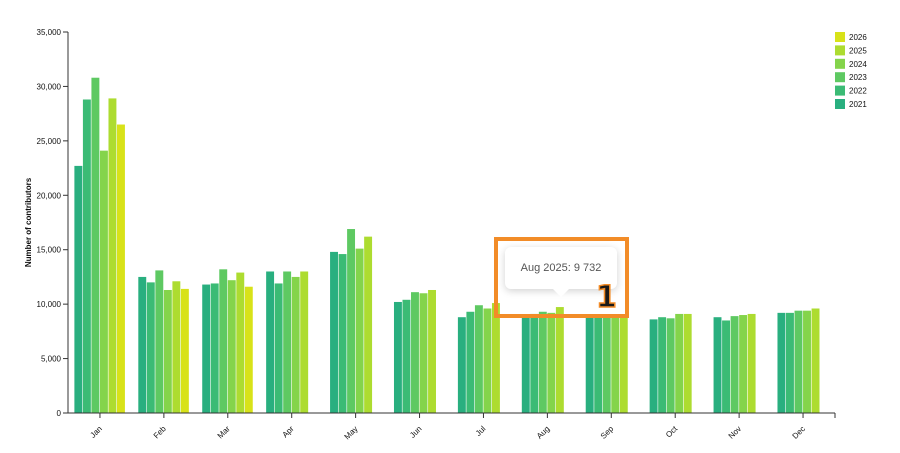 Image resolution: width=900 pixels, height=453 pixels. I want to click on bar-May-2022, so click(342, 333).